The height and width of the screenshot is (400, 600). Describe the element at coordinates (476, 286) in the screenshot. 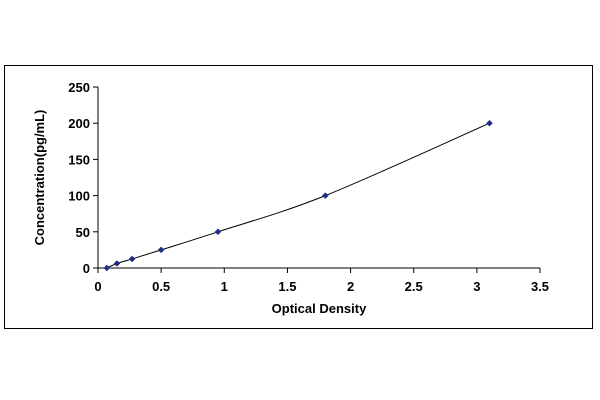

I see `x-tick-label: 3` at that location.